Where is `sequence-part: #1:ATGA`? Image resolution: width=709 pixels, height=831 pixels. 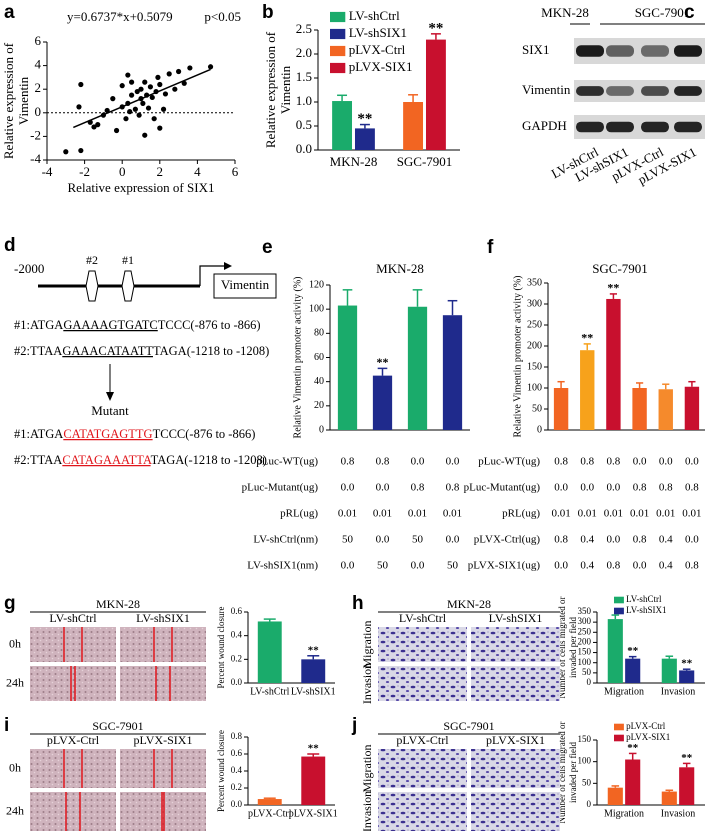 sequence-part: #1:ATGA is located at coordinates (38, 434).